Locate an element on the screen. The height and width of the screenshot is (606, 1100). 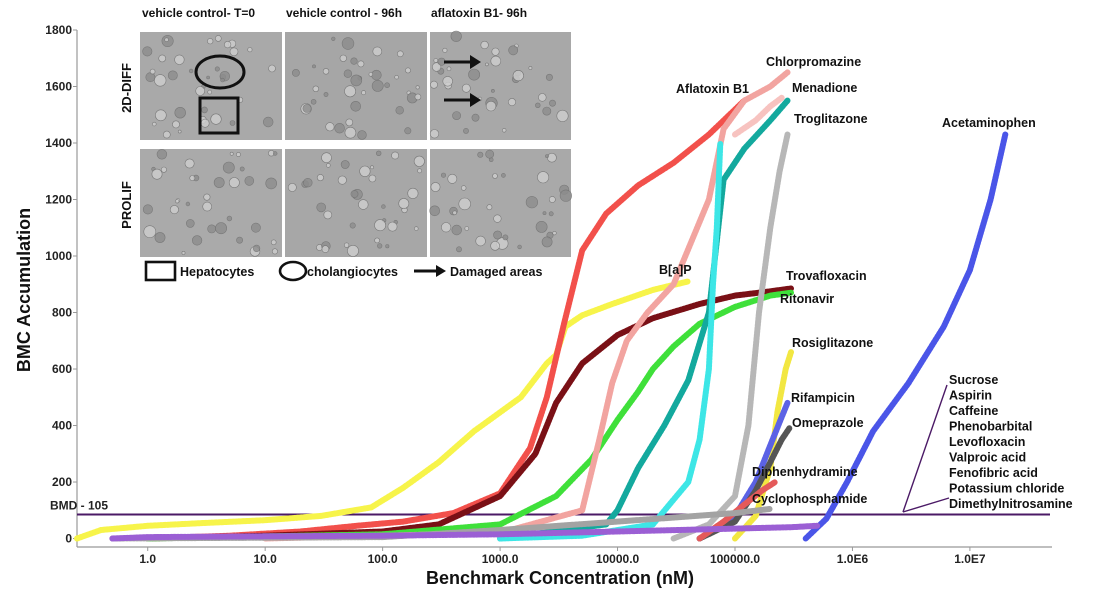
x-tick-label: 1.0 is located at coordinates (147, 559).